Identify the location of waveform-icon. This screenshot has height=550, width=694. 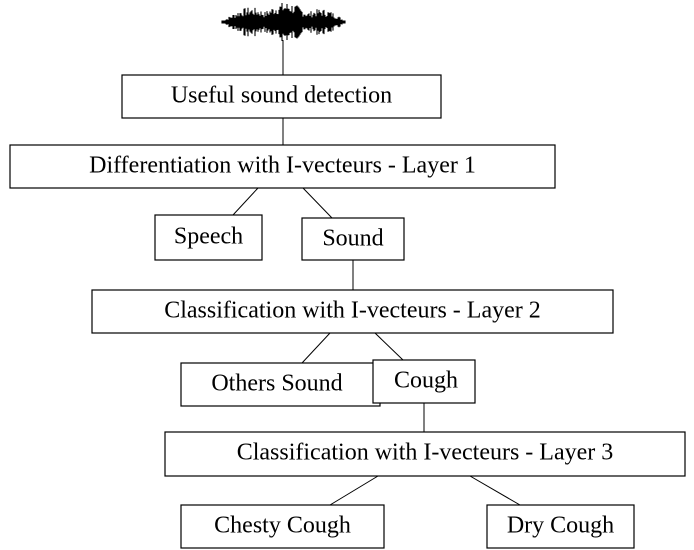
(283, 22).